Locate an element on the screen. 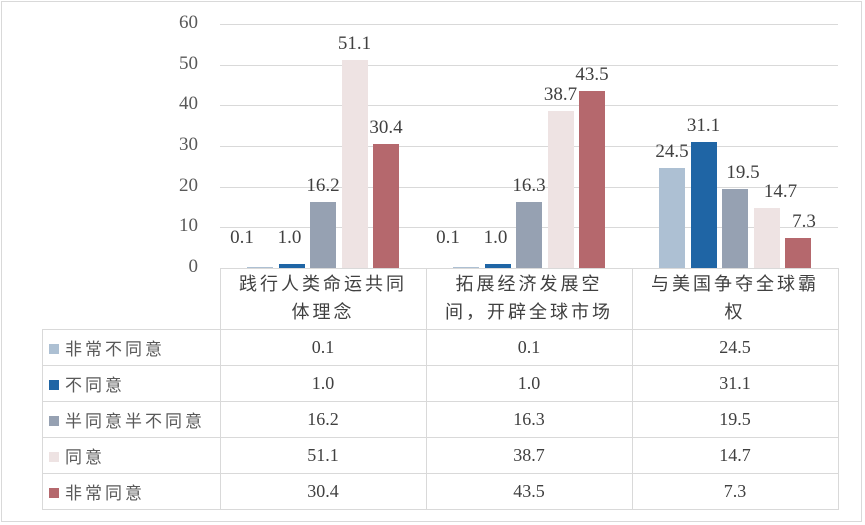  data-label: 14.7 is located at coordinates (780, 192).